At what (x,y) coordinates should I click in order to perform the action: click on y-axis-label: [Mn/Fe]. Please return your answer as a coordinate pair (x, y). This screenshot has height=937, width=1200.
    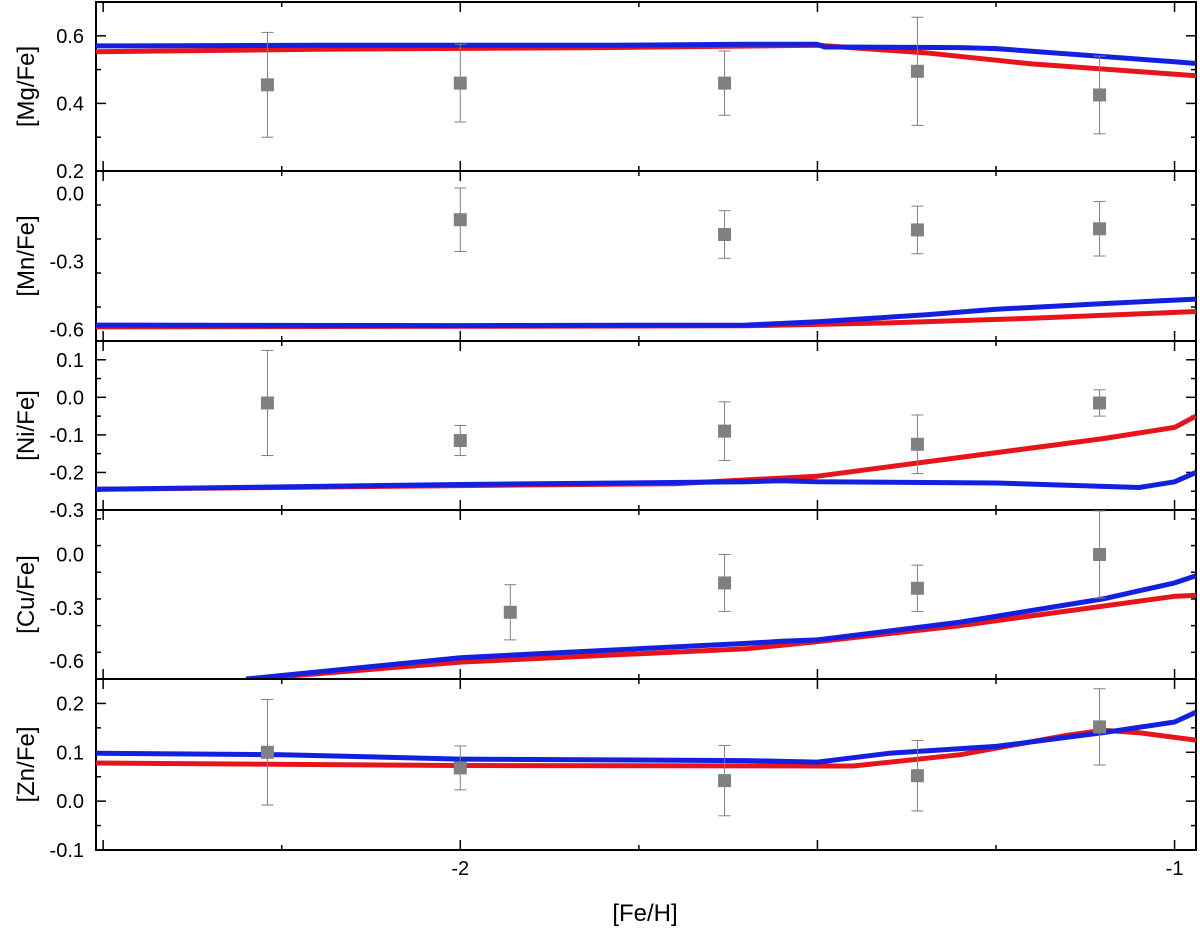
    Looking at the image, I should click on (26, 255).